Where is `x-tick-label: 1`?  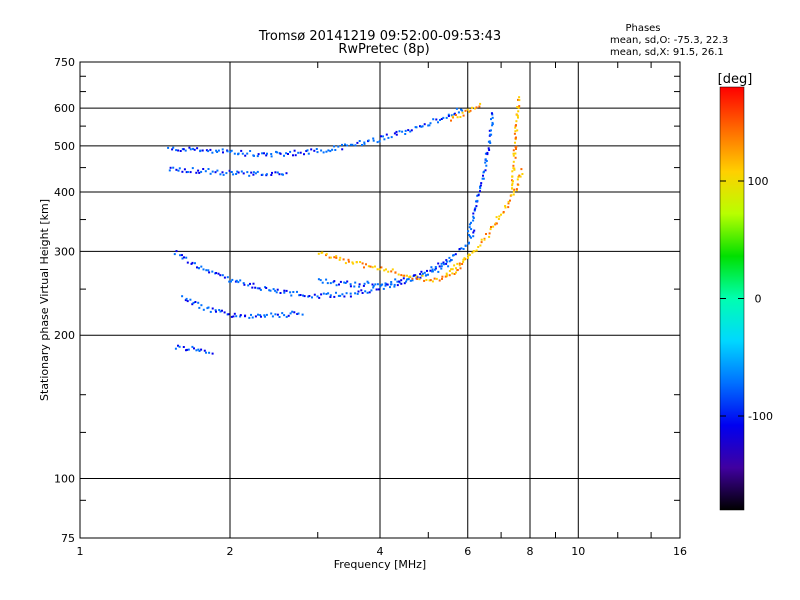
x-tick-label: 1 is located at coordinates (80, 551).